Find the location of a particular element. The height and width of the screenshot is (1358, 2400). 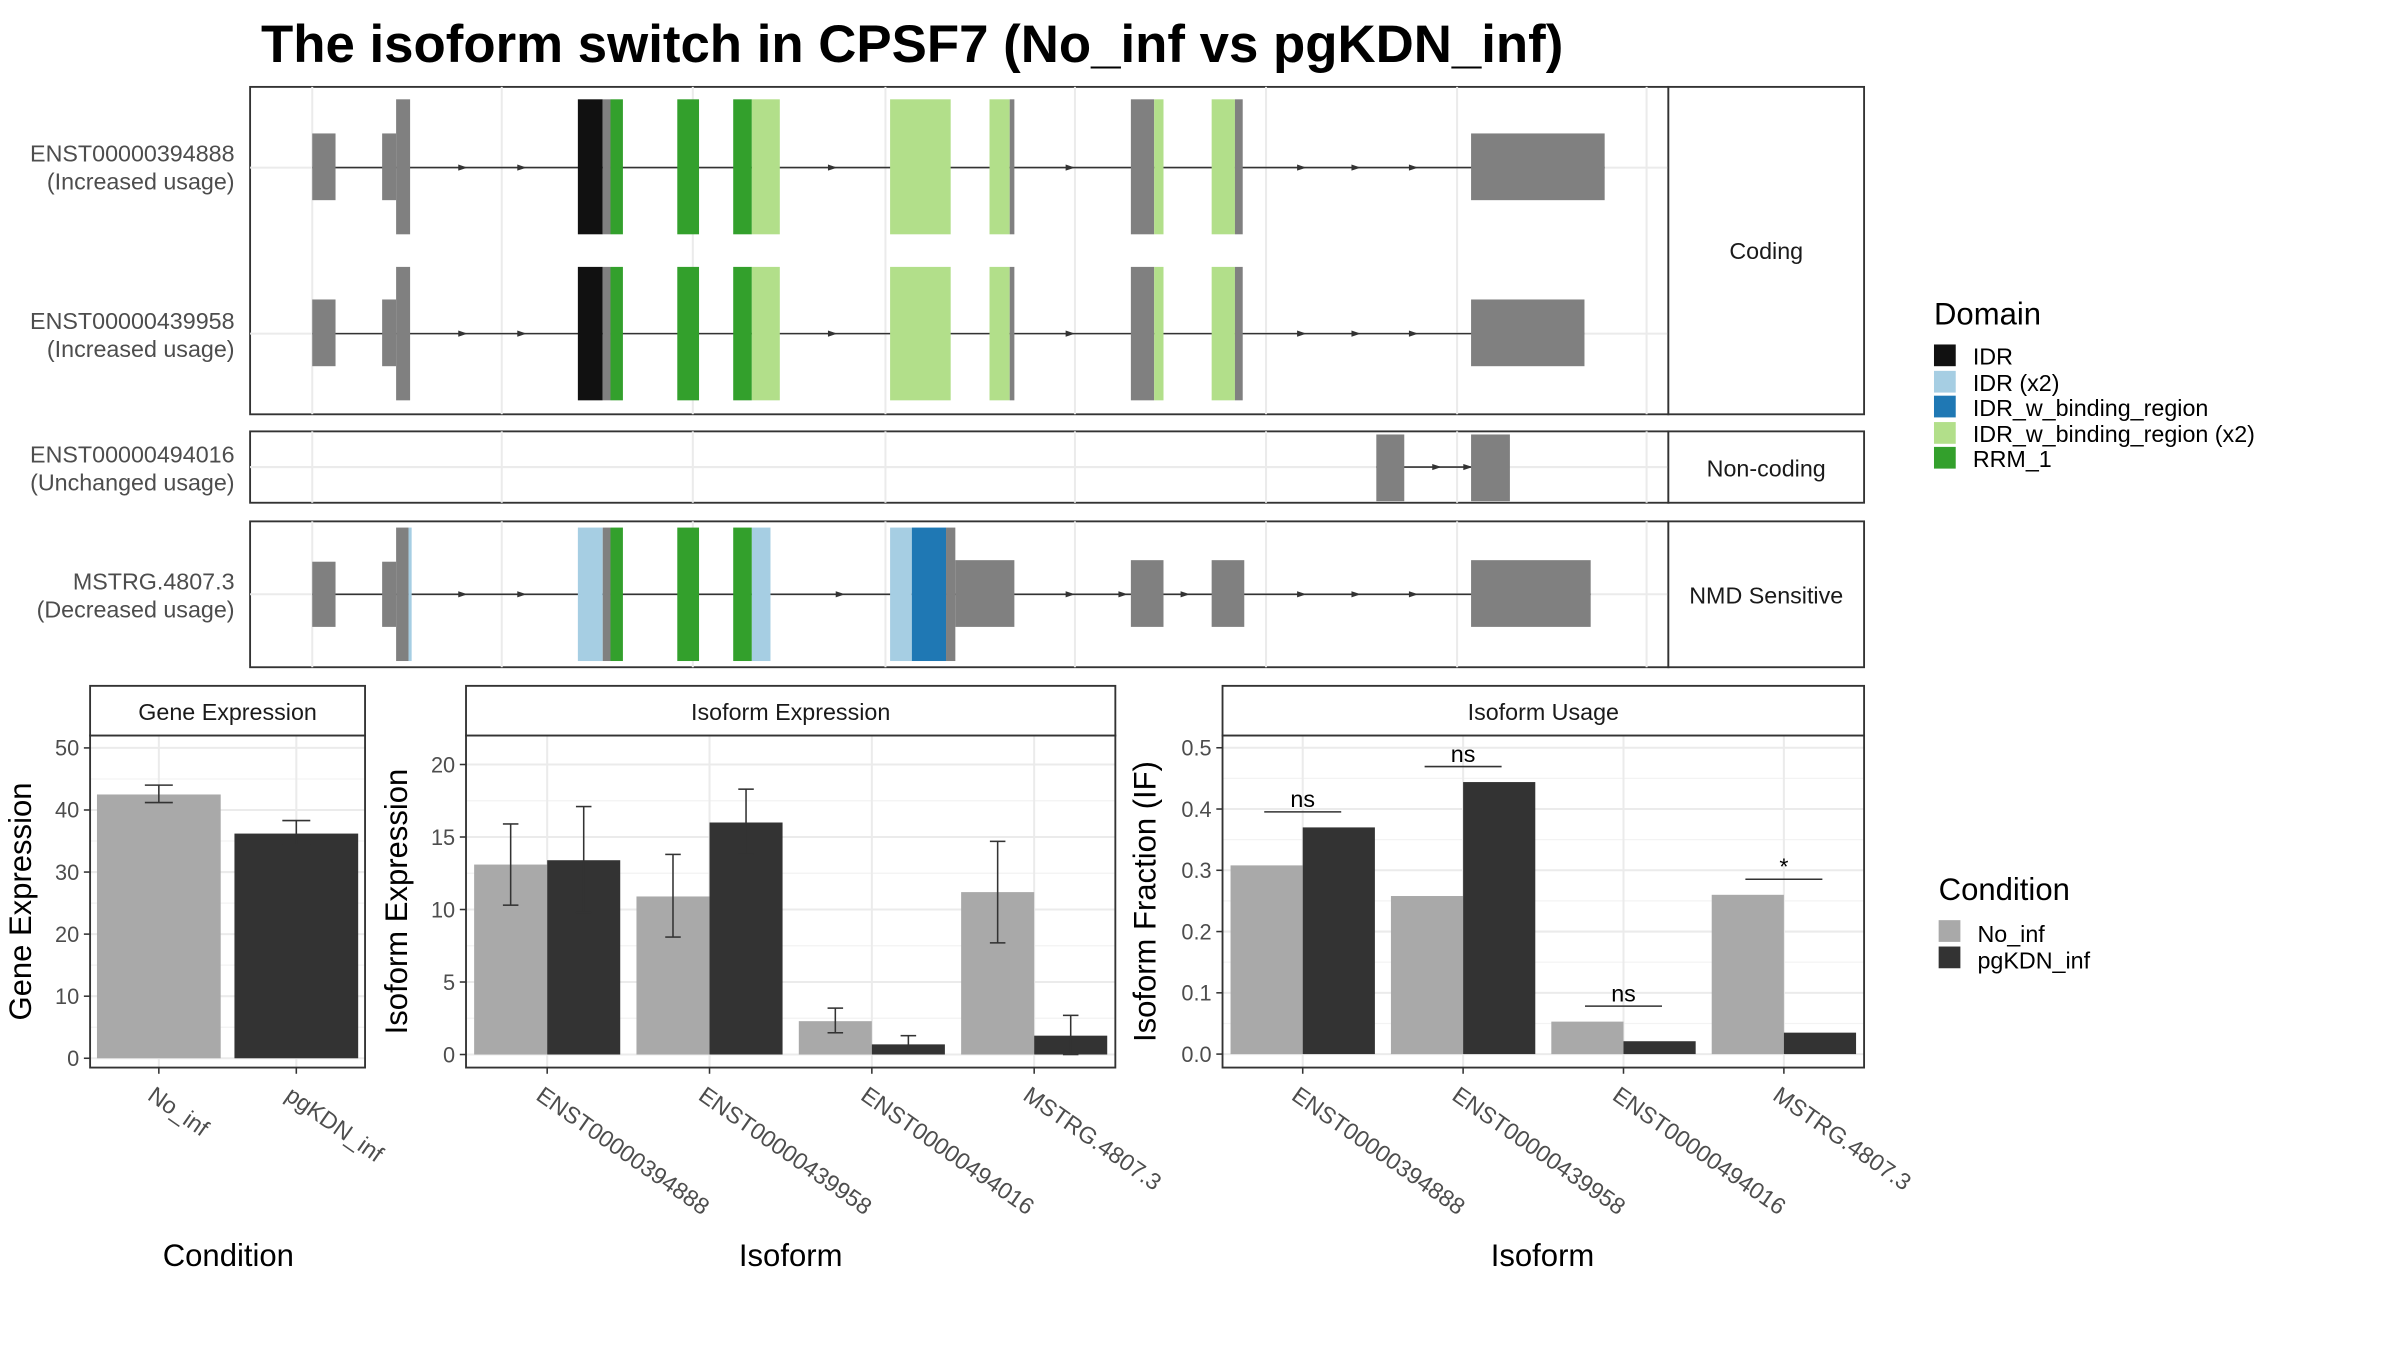

y-tick-label: 0.4 is located at coordinates (1196, 809).